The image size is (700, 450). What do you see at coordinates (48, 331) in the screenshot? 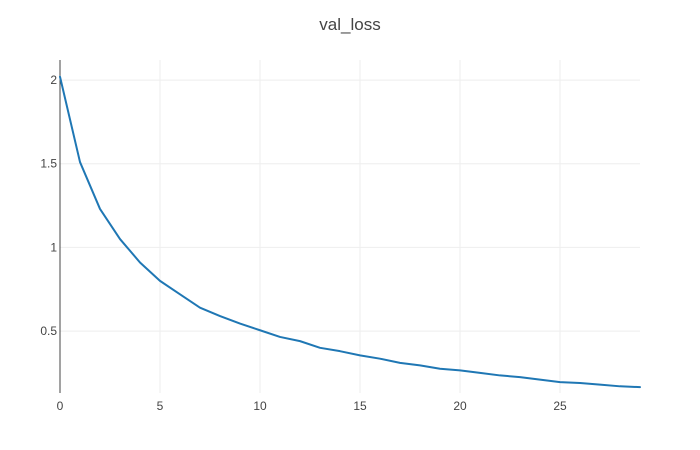
I see `y-tick-label: 0.5` at bounding box center [48, 331].